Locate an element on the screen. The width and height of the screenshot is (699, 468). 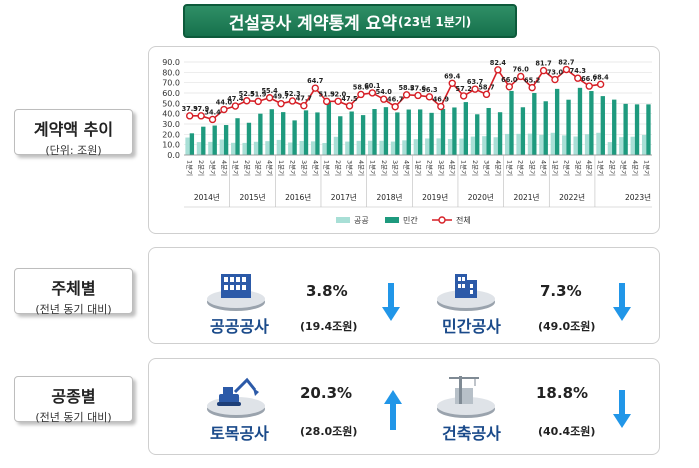
year-tick-label: 2019년 is located at coordinates (435, 197).